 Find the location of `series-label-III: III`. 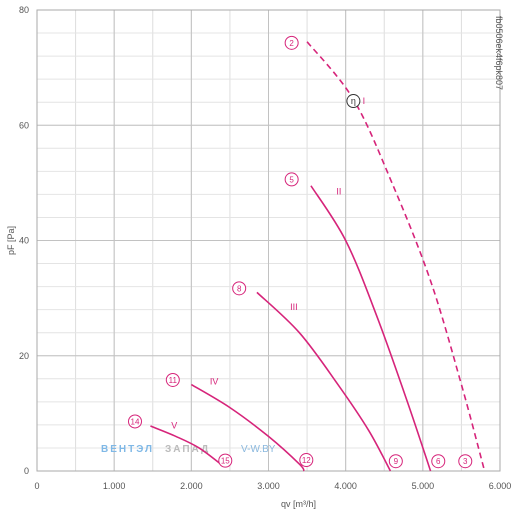

series-label-III: III is located at coordinates (294, 307).